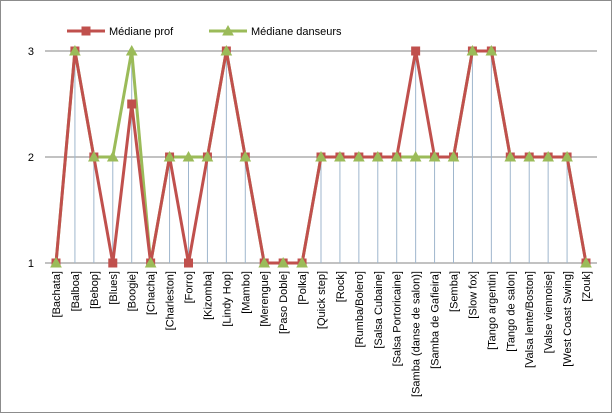 This screenshot has height=417, width=612. Describe the element at coordinates (436, 320) in the screenshot. I see `x-tick-samba-de-gafieira: [Samba de Gafieira]` at that location.